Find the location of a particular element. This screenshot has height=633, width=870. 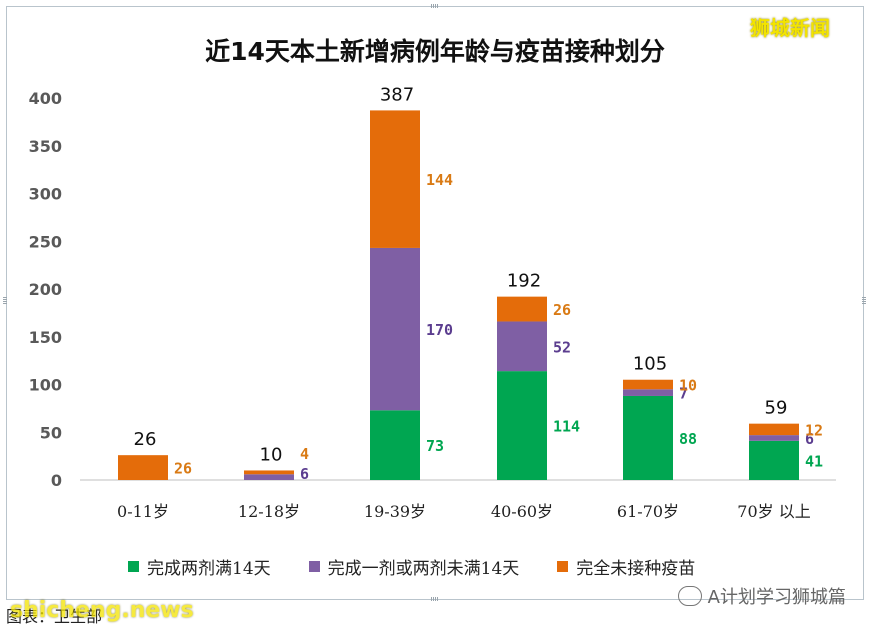

legend-label-full: 完成两剂满14天 is located at coordinates (209, 569).